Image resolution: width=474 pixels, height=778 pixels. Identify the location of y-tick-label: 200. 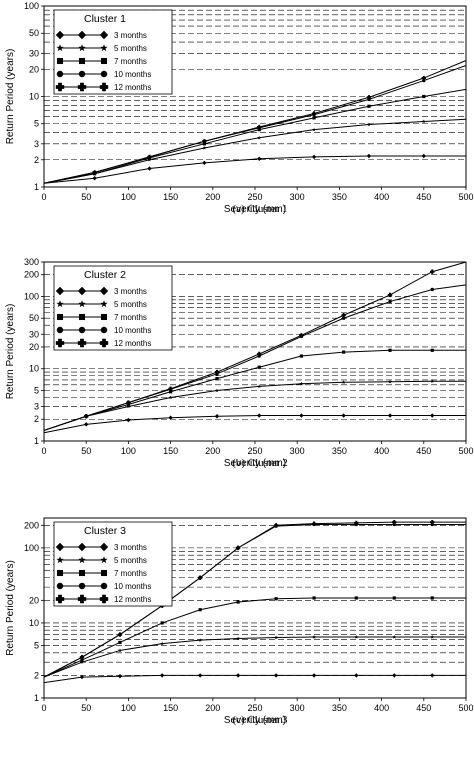
(31, 275).